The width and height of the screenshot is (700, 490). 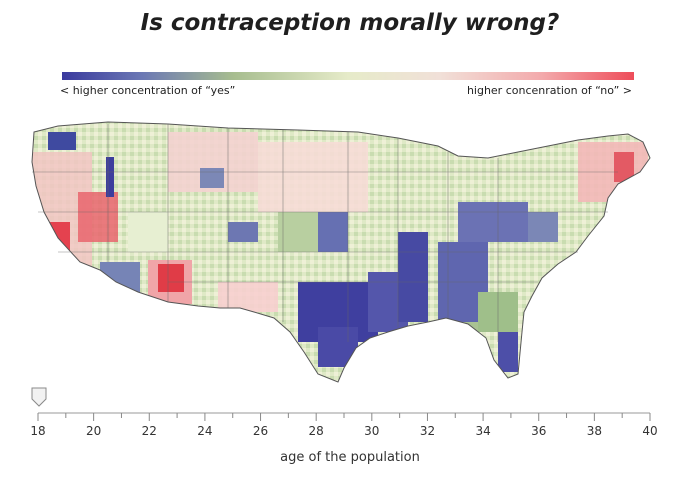 What do you see at coordinates (549, 90) in the screenshot?
I see `legend-no-label: higher concenration of “no” >` at bounding box center [549, 90].